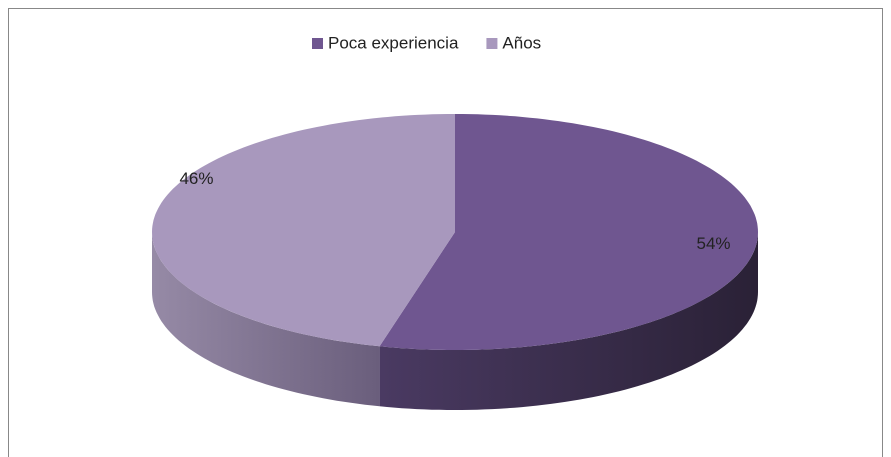  What do you see at coordinates (393, 42) in the screenshot?
I see `legend-label: Poca experiencia` at bounding box center [393, 42].